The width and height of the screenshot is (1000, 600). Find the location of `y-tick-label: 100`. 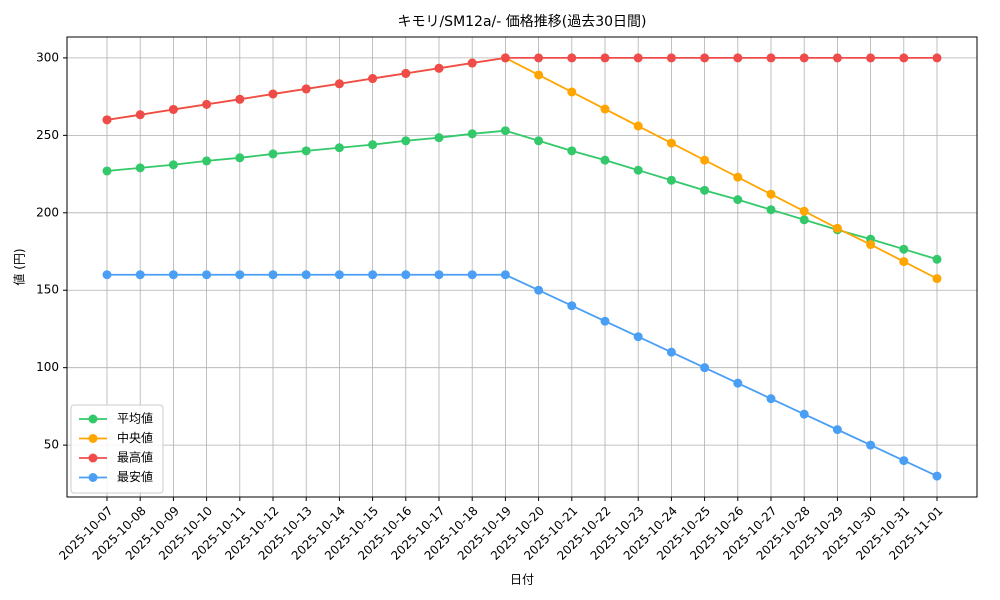

y-tick-label: 100 is located at coordinates (47, 367).